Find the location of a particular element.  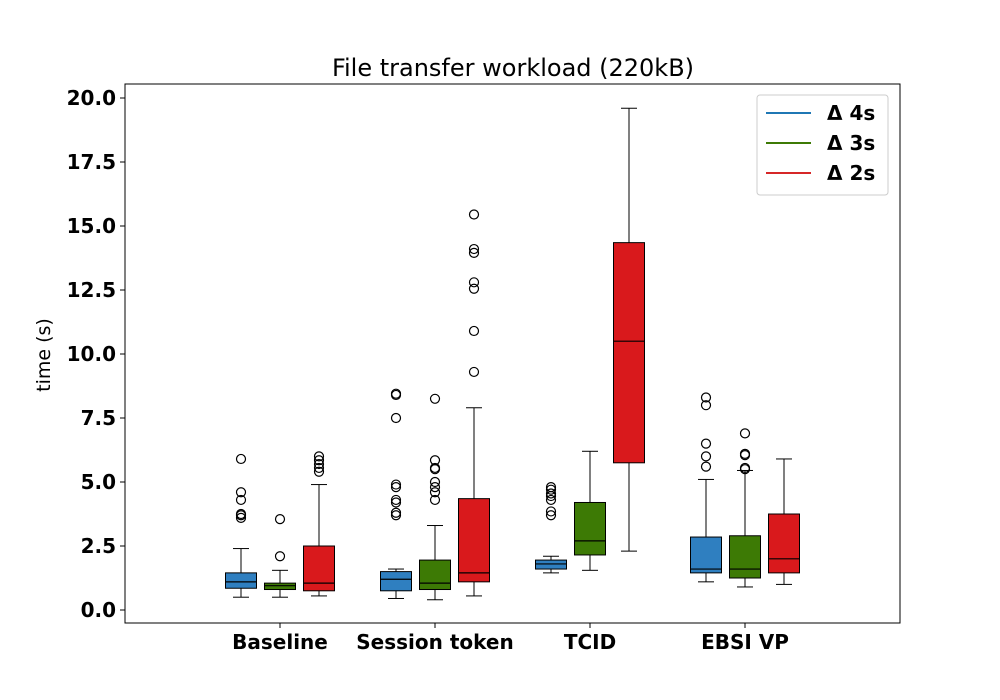

x-tick-label: Baseline is located at coordinates (280, 642).